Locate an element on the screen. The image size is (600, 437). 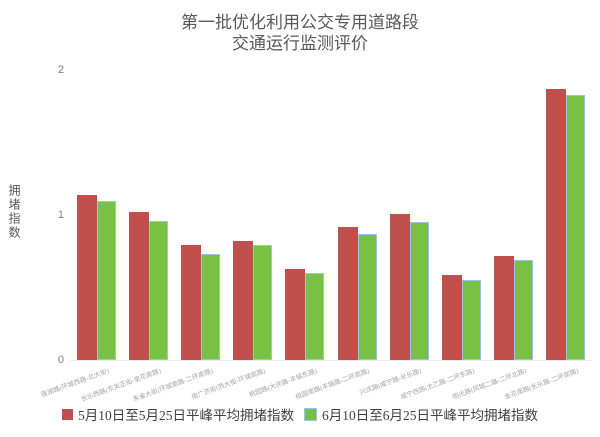
y-axis-title: 拥堵指数 is located at coordinates (14, 212).